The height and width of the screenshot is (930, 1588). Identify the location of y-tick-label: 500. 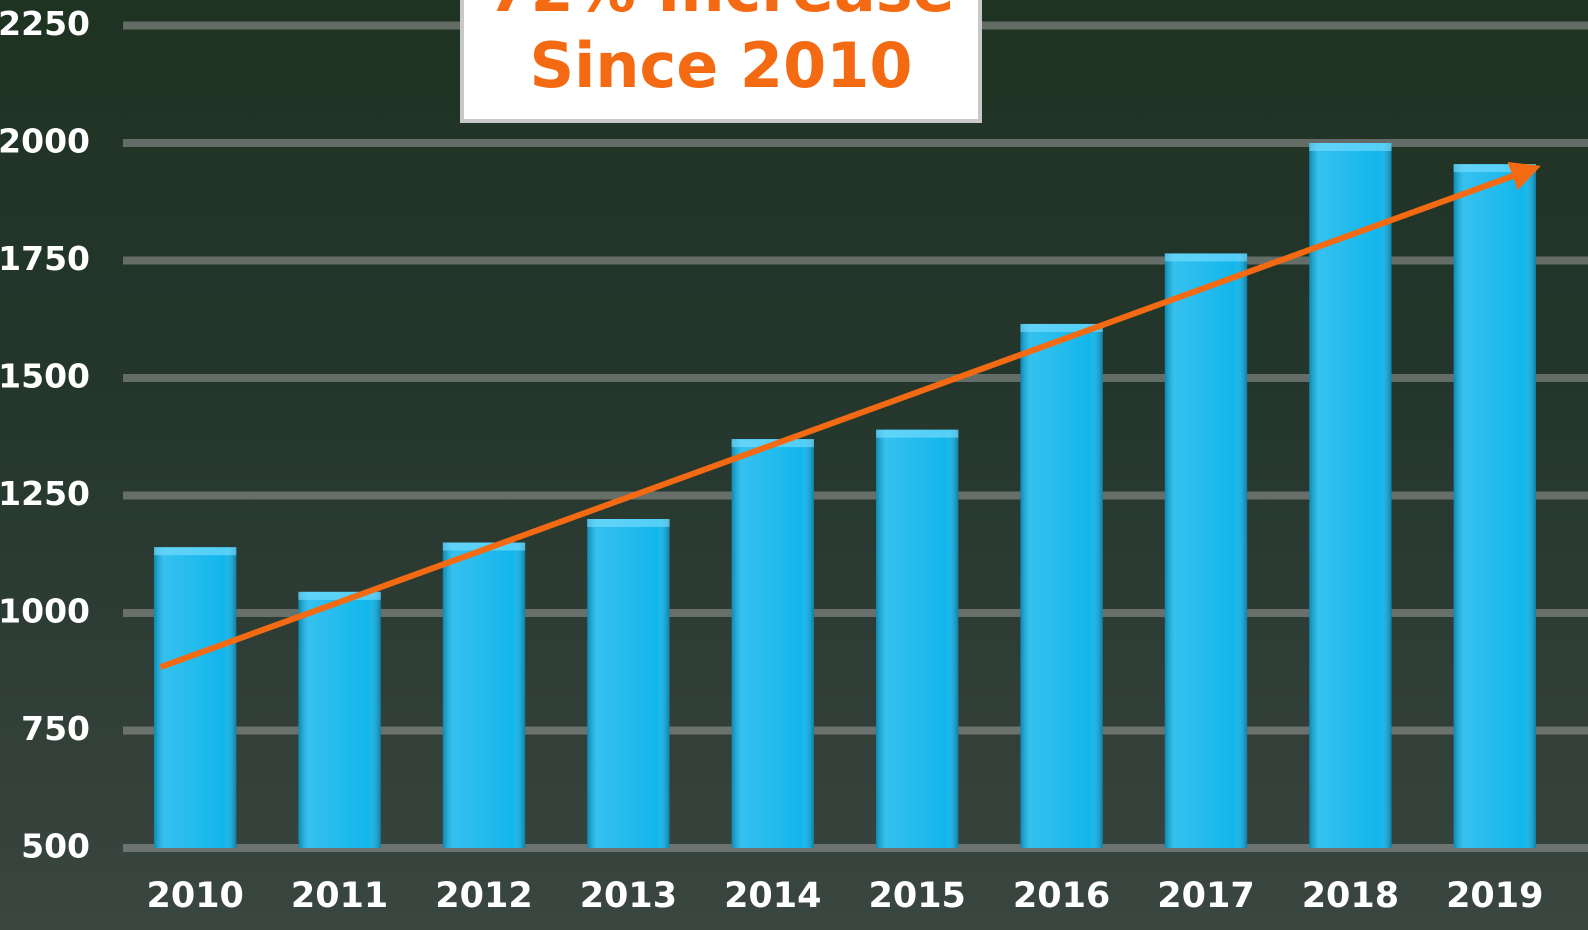
(55, 846).